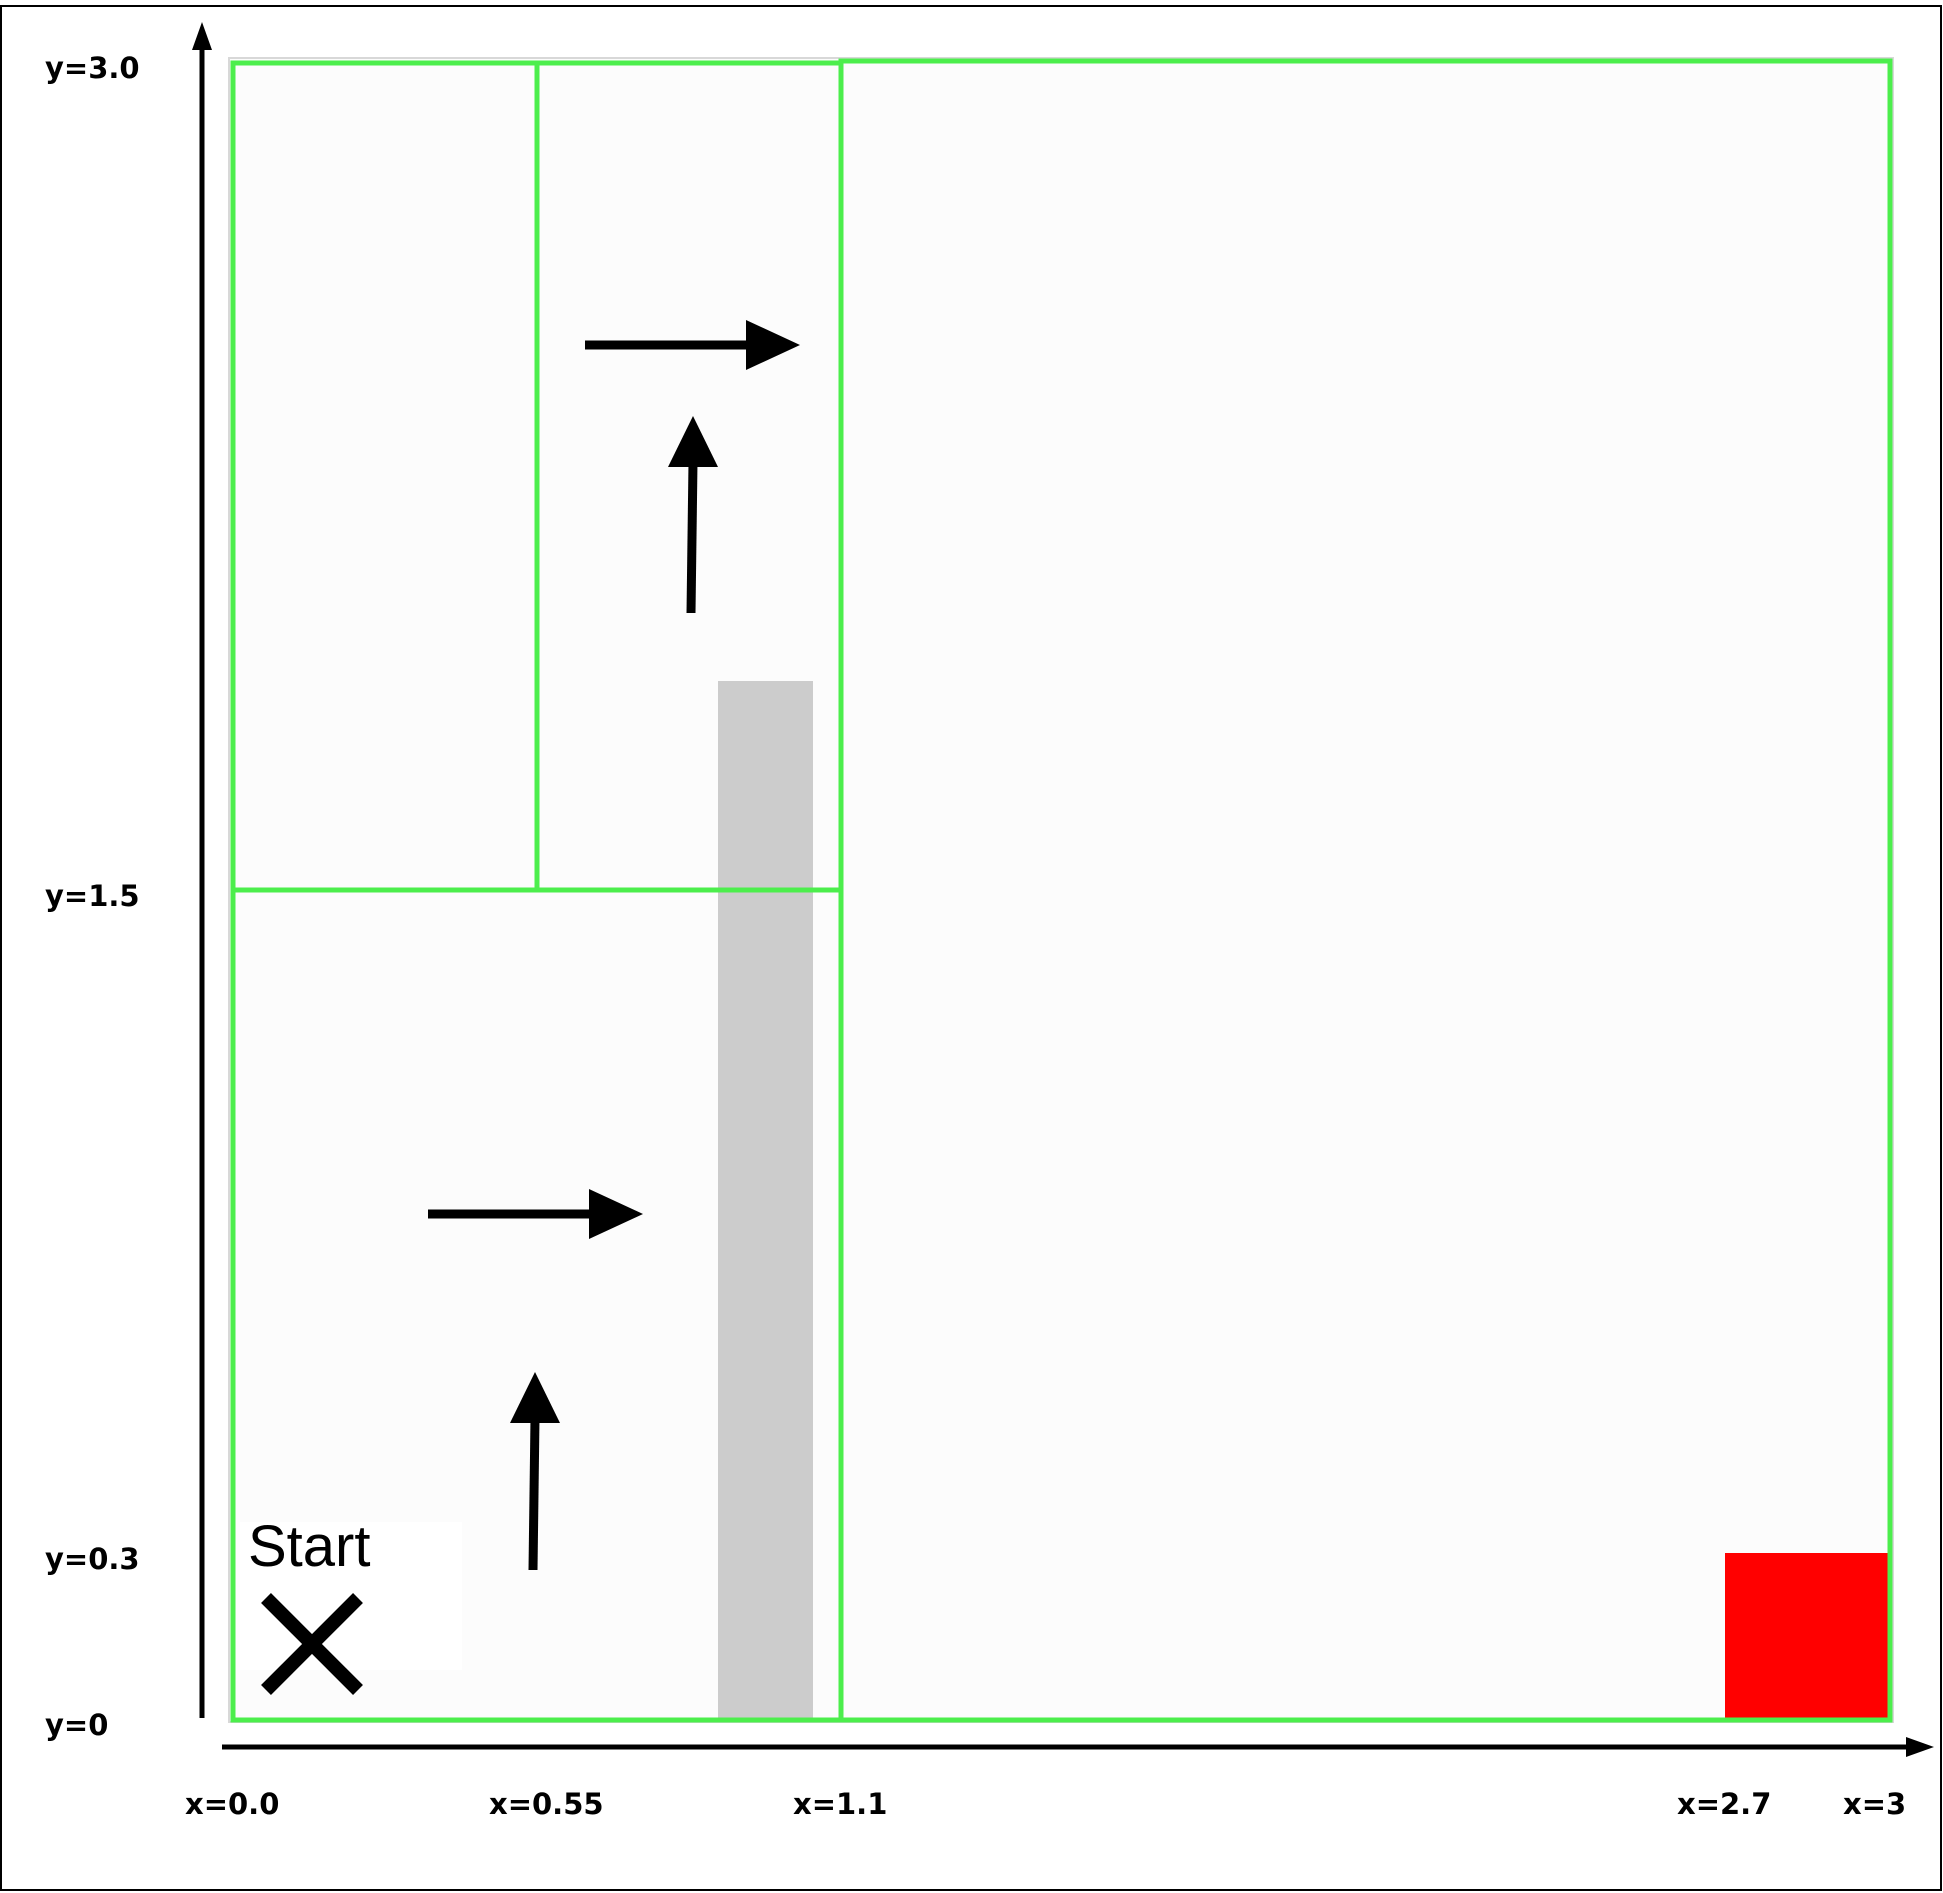 This screenshot has height=1893, width=1943. What do you see at coordinates (546, 1804) in the screenshot?
I see `x-label-0-55: x=0.55` at bounding box center [546, 1804].